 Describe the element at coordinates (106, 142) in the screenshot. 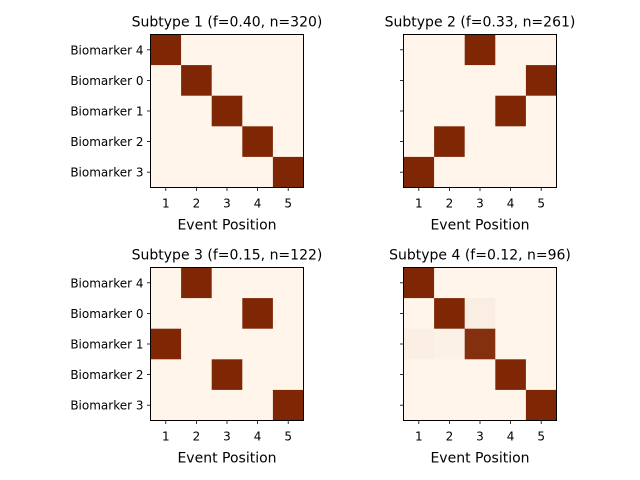

I see `y-tick-label: Biomarker 2` at that location.